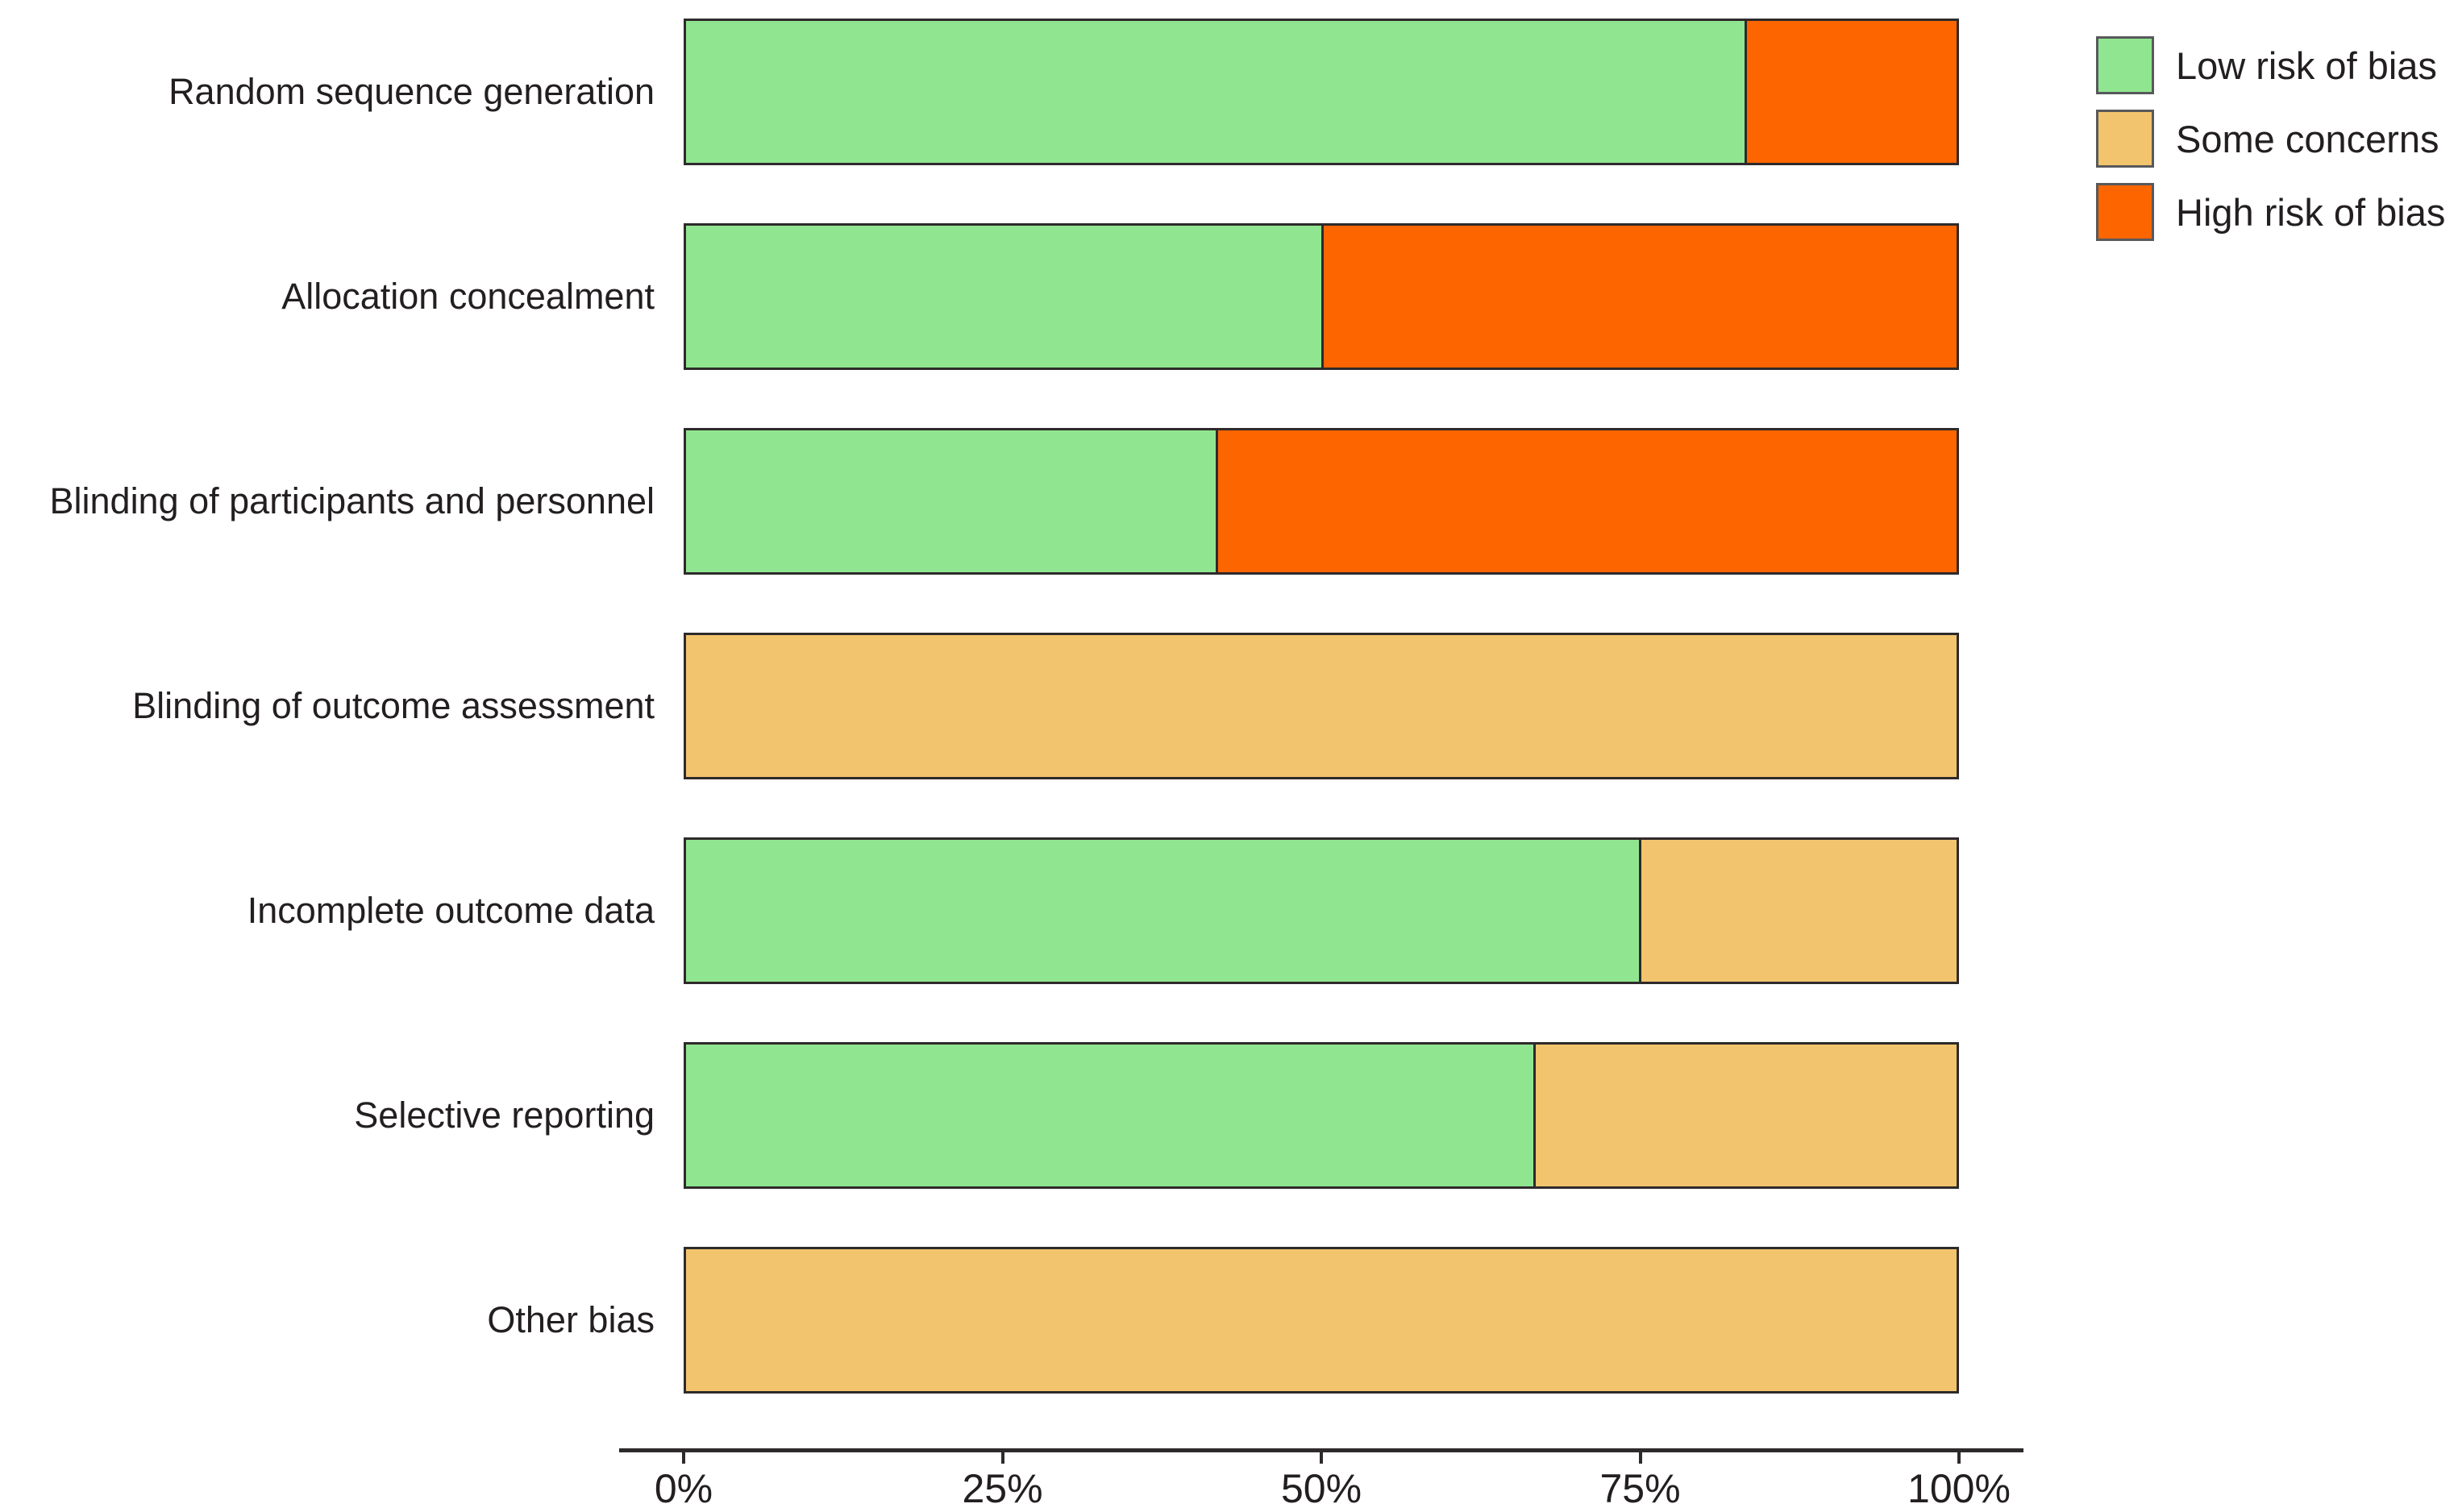 The image size is (2458, 1512). Describe the element at coordinates (411, 91) in the screenshot. I see `category-label: Random sequence generation` at that location.